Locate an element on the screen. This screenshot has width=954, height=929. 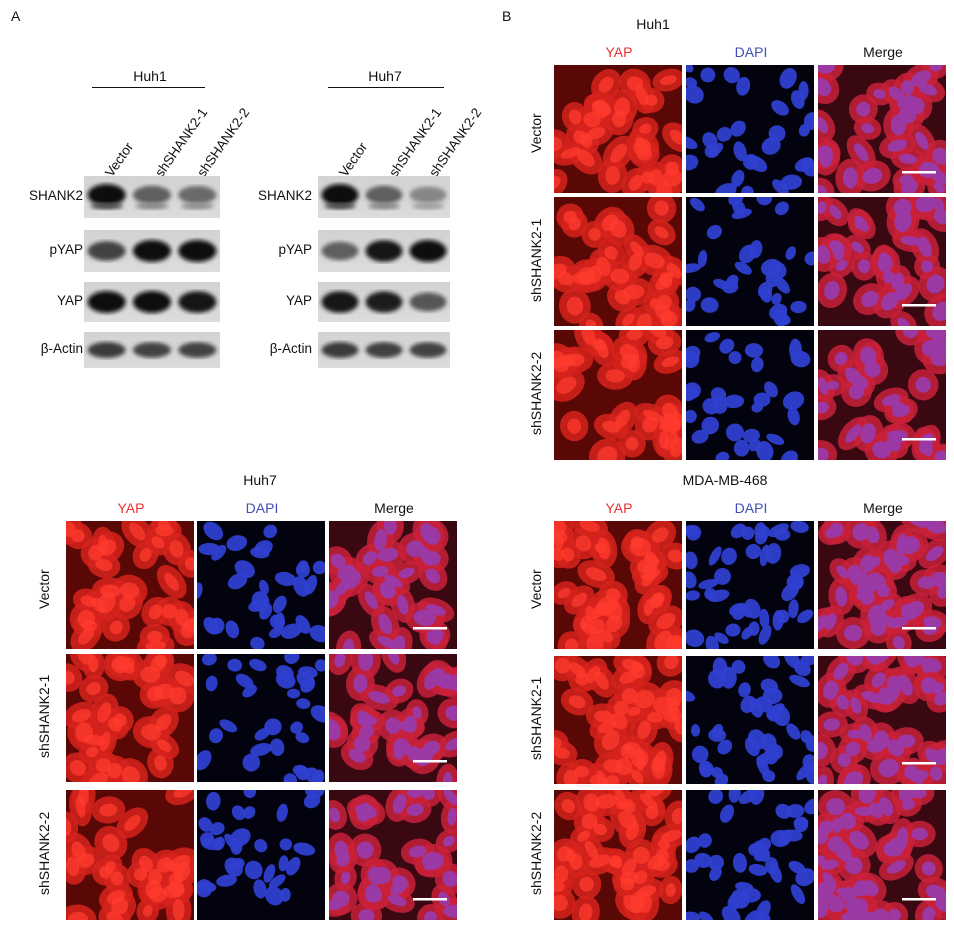
panel-letter-a: A is located at coordinates (16, 16).